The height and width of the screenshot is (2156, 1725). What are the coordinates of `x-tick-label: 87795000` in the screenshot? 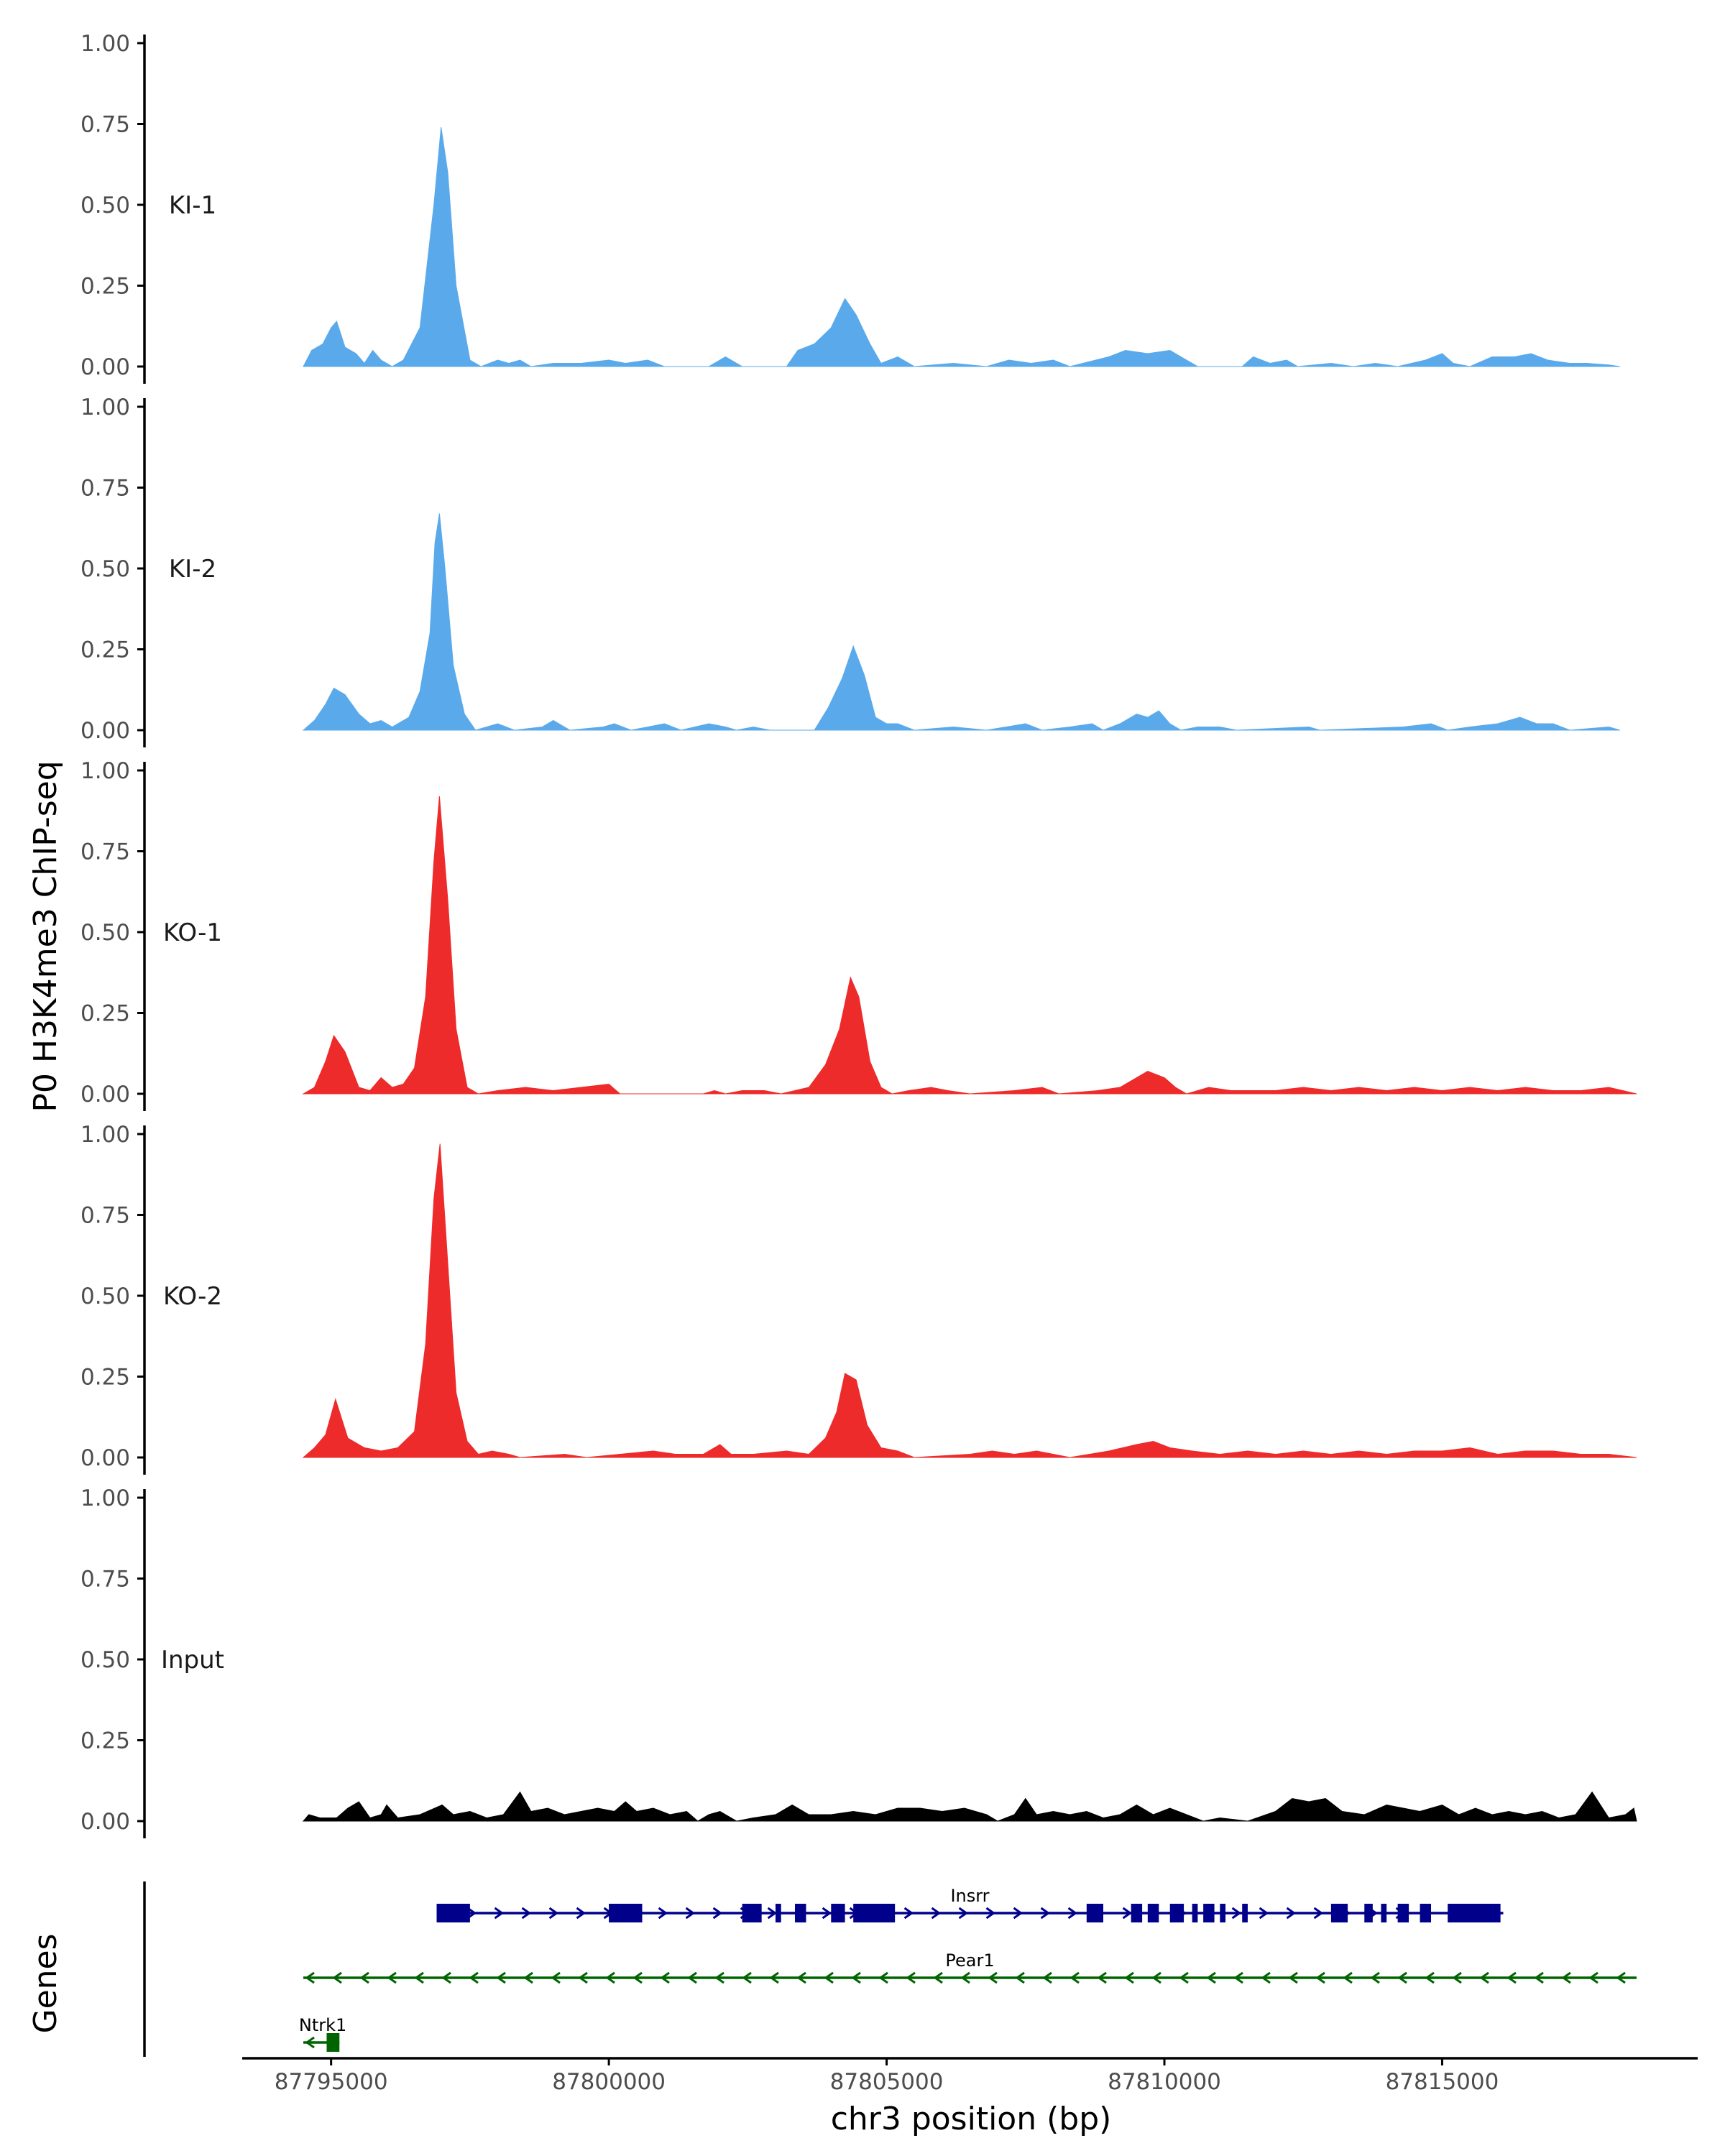 It's located at (331, 2082).